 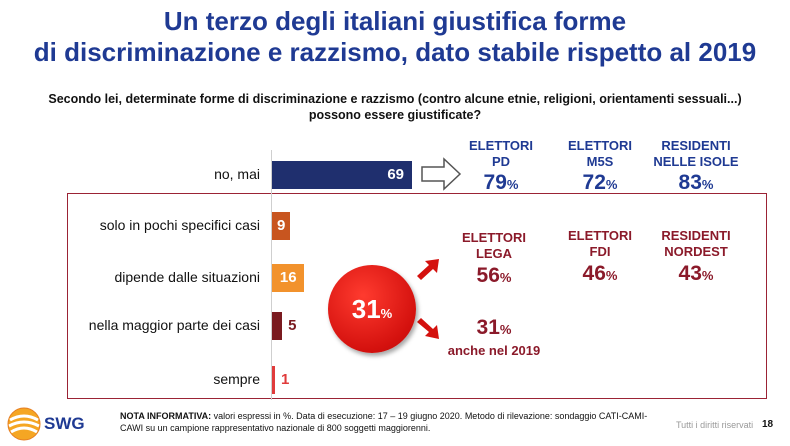 I want to click on comparison-value: 31%, so click(x=494, y=328).